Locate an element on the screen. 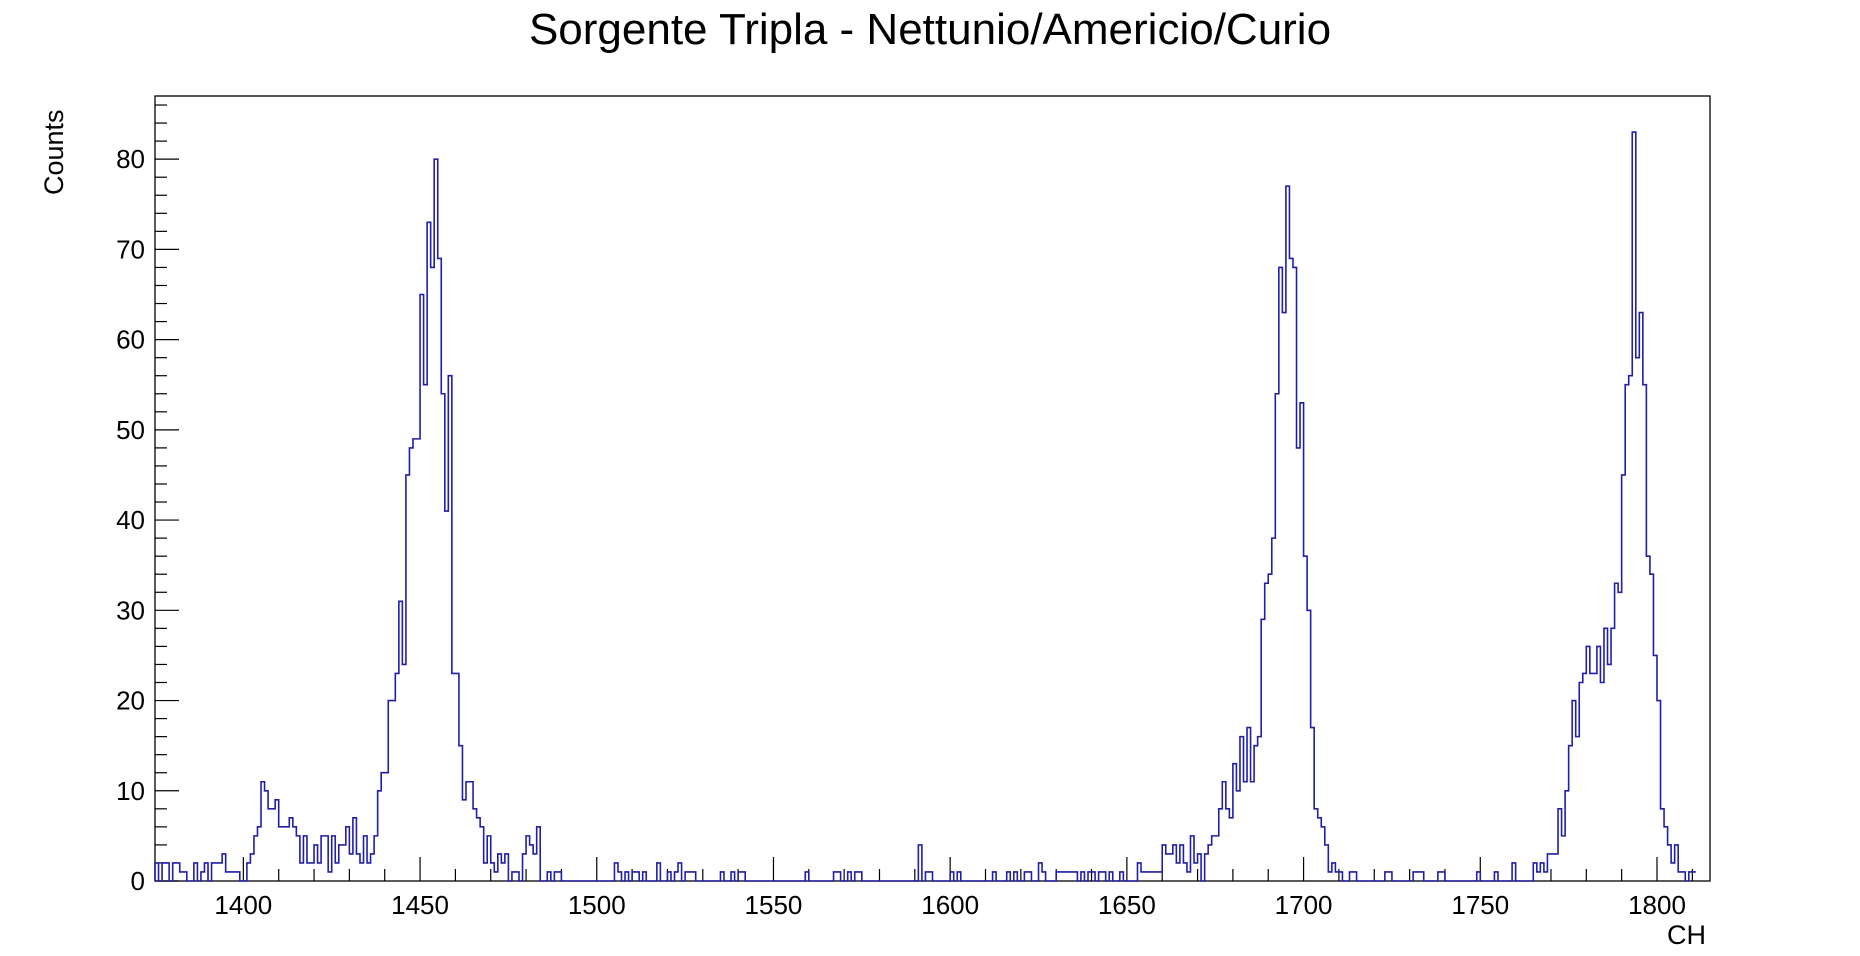 The image size is (1860, 956). y-tick-label: 80 is located at coordinates (130, 159).